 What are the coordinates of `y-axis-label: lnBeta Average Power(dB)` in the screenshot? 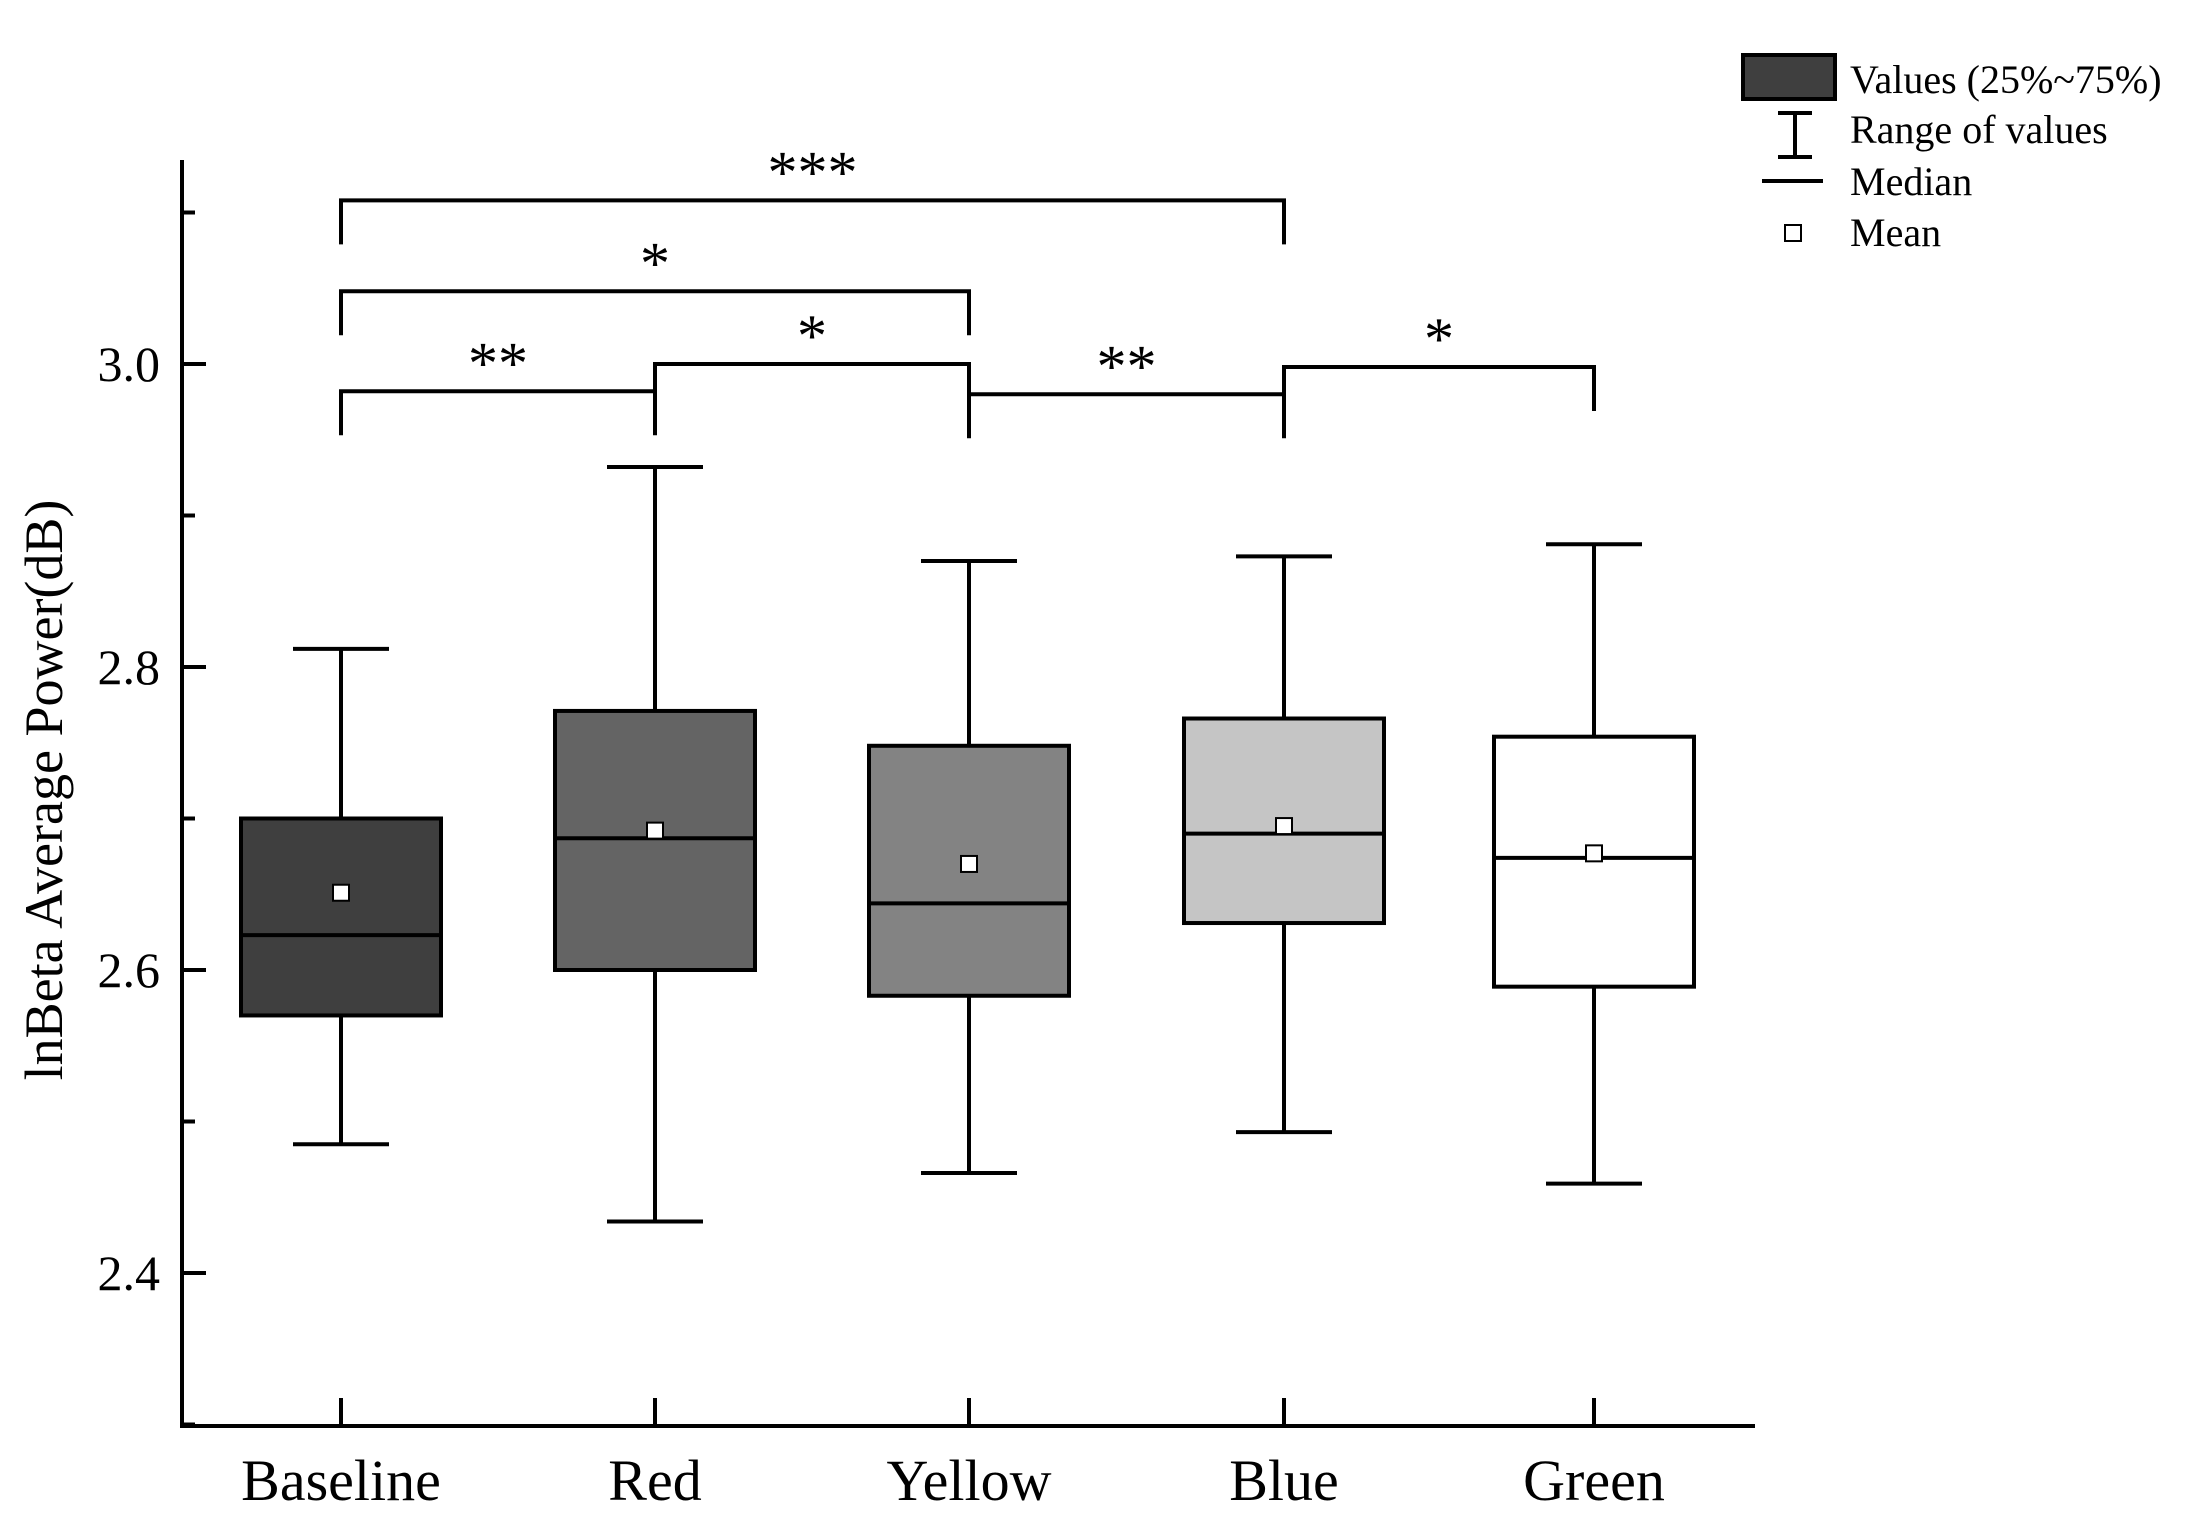 It's located at (44, 790).